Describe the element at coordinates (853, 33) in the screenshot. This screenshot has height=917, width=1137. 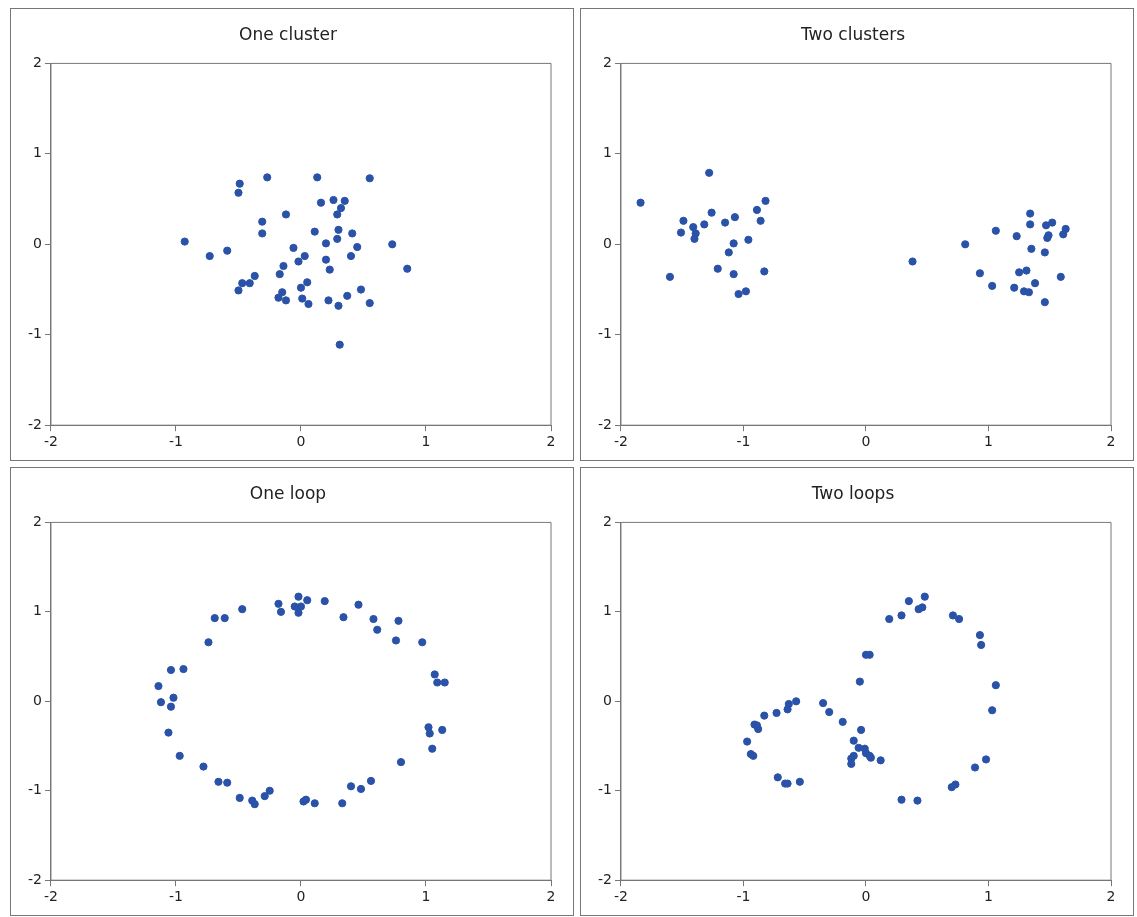
I see `chart-title: Two clusters` at that location.